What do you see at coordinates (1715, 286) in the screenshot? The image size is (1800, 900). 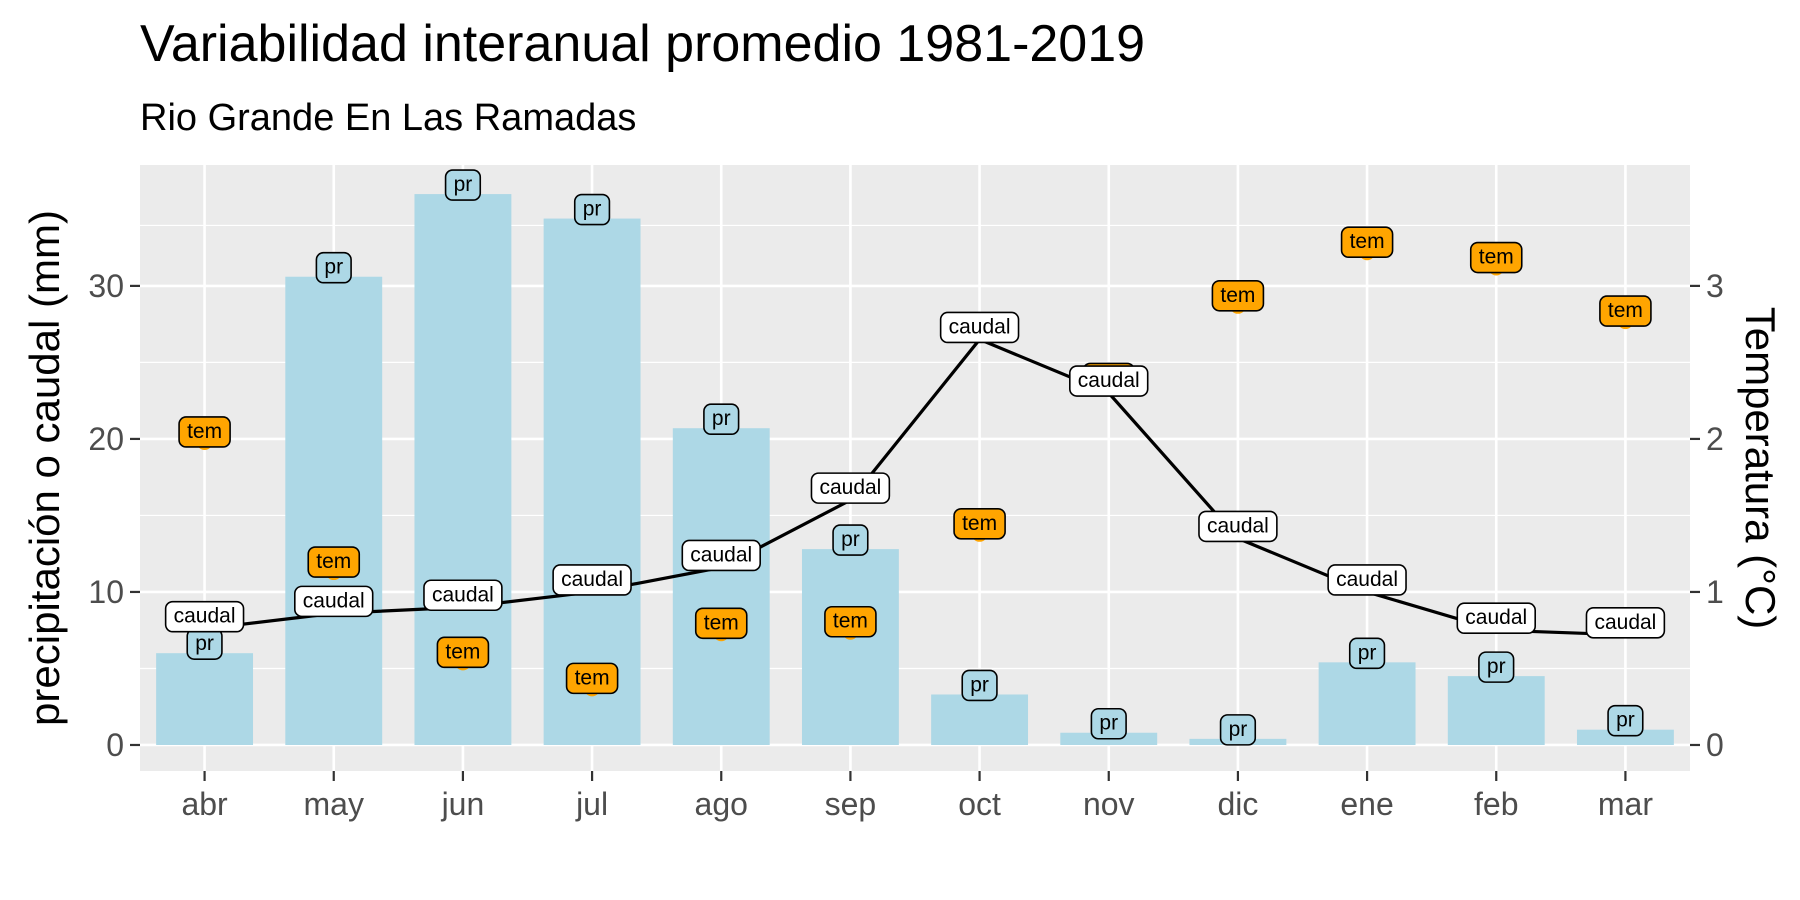 I see `y2-tick-label: 3` at bounding box center [1715, 286].